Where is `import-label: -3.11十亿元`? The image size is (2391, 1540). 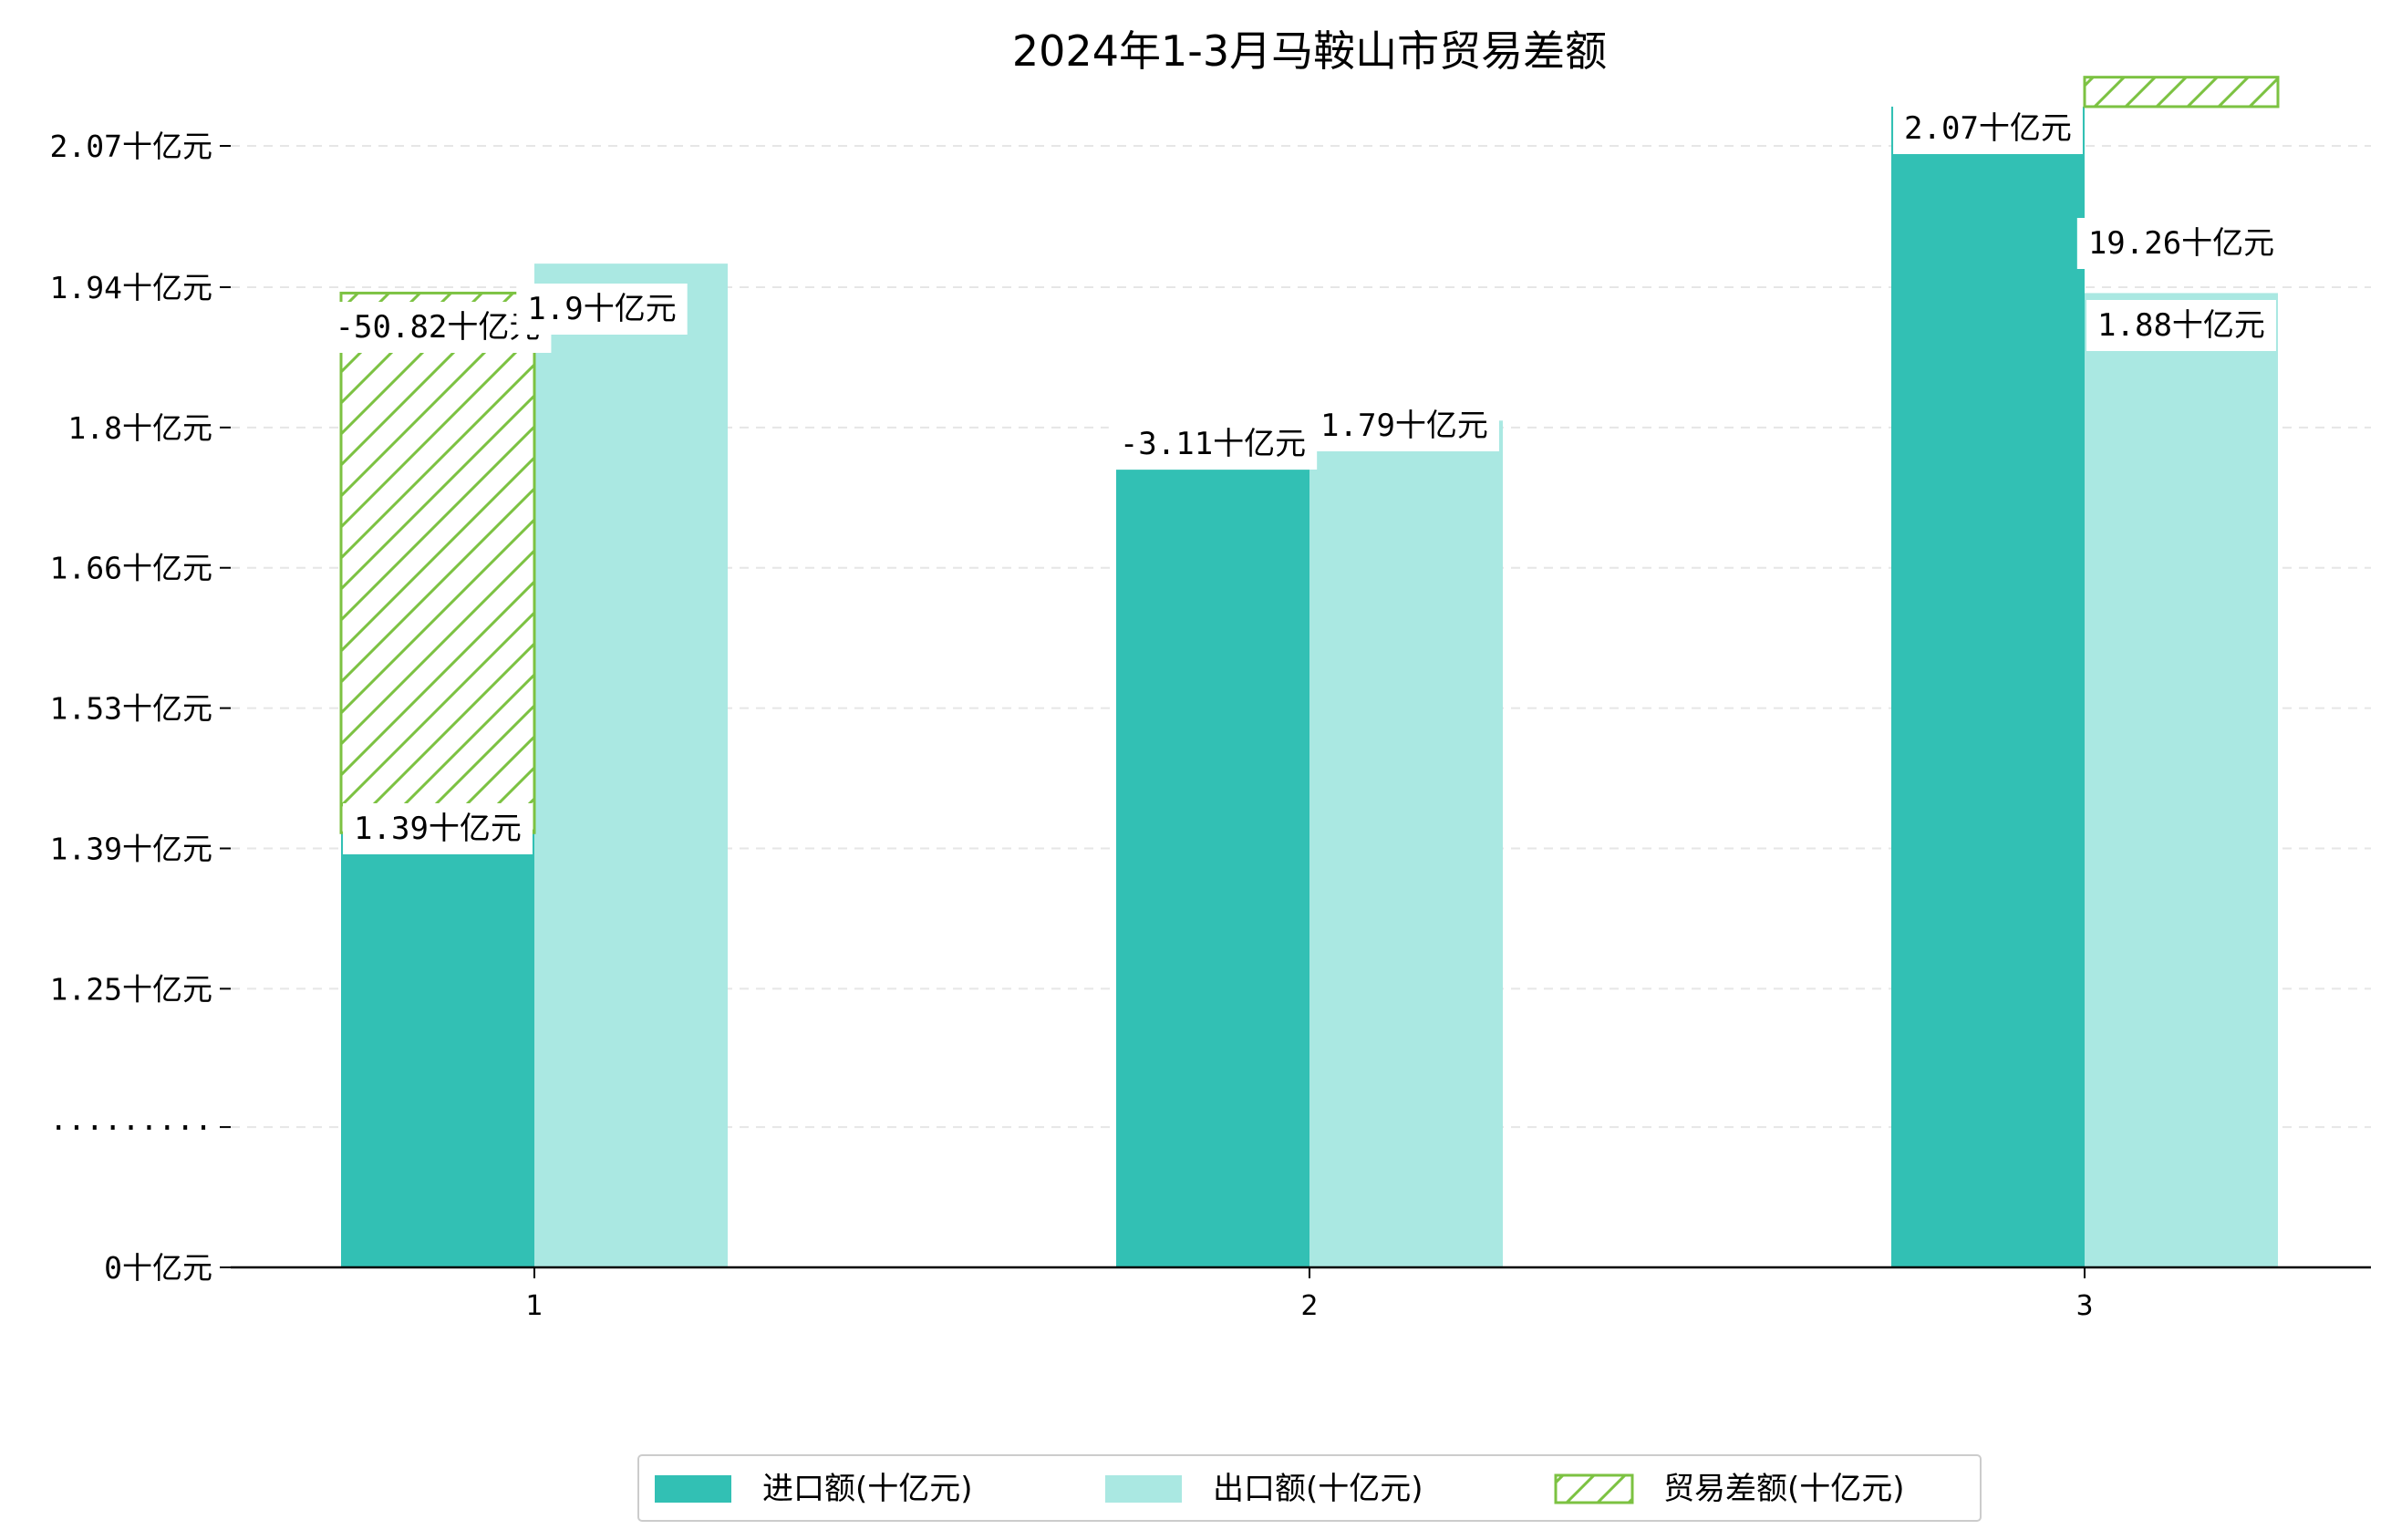
import-label: -3.11十亿元 is located at coordinates (1213, 444).